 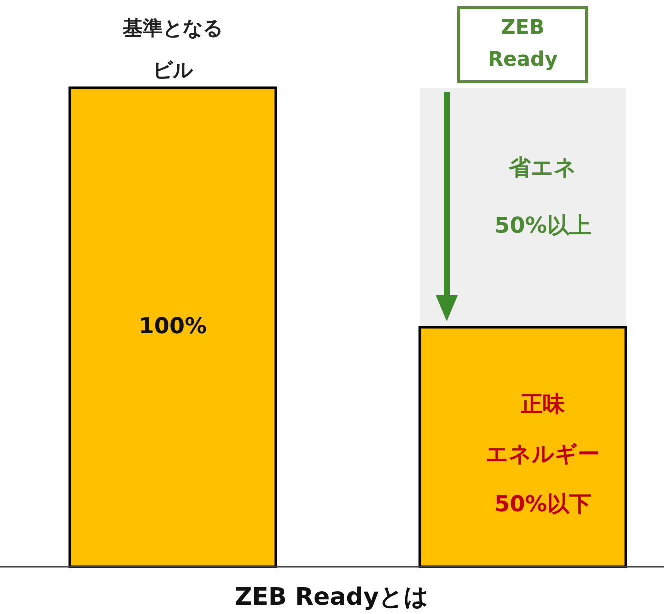 What do you see at coordinates (173, 327) in the screenshot?
I see `data-label: 100%` at bounding box center [173, 327].